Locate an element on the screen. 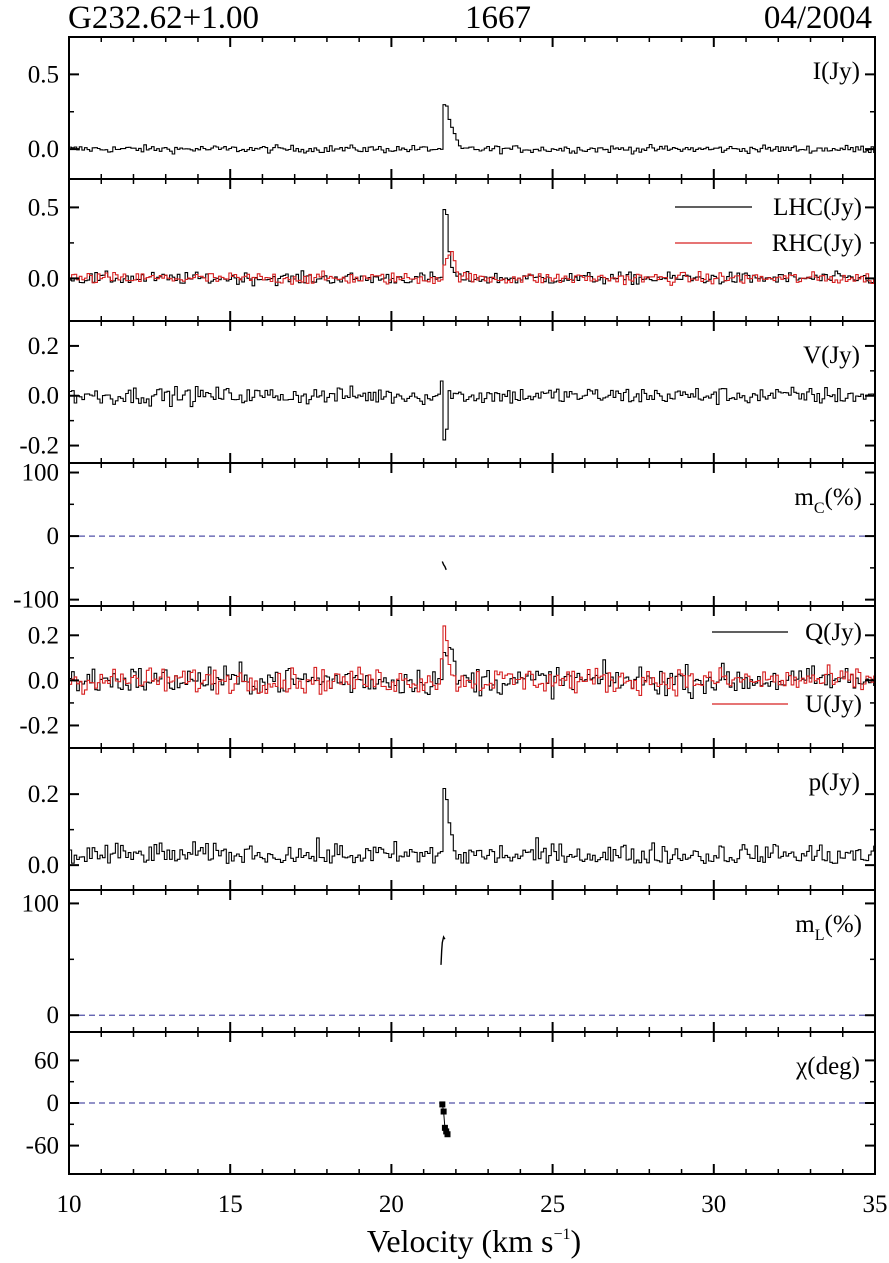  x-tick-label: 30 is located at coordinates (713, 1204).